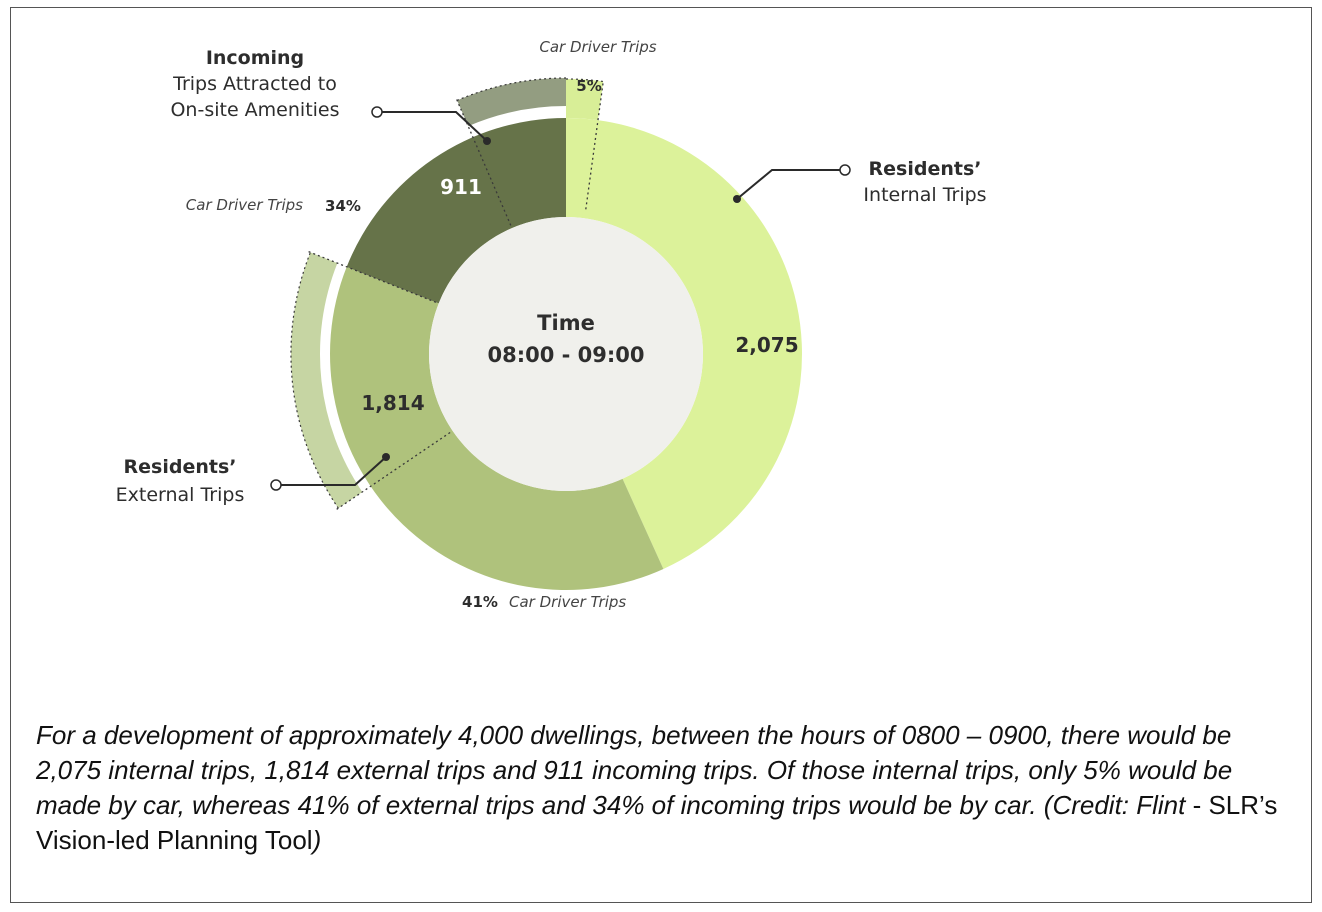 The image size is (1322, 912). What do you see at coordinates (597, 47) in the screenshot?
I see `car-label-internal: Car Driver Trips` at bounding box center [597, 47].